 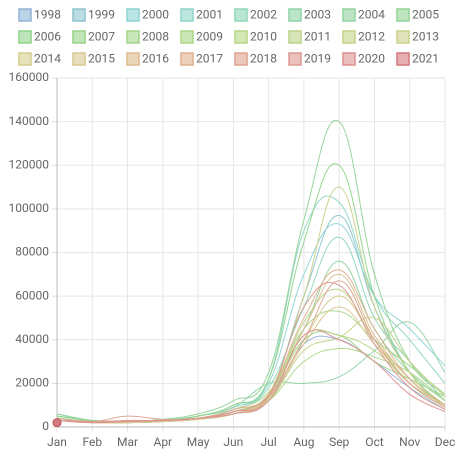 What do you see at coordinates (209, 37) in the screenshot?
I see `legend-label: 2009` at bounding box center [209, 37].